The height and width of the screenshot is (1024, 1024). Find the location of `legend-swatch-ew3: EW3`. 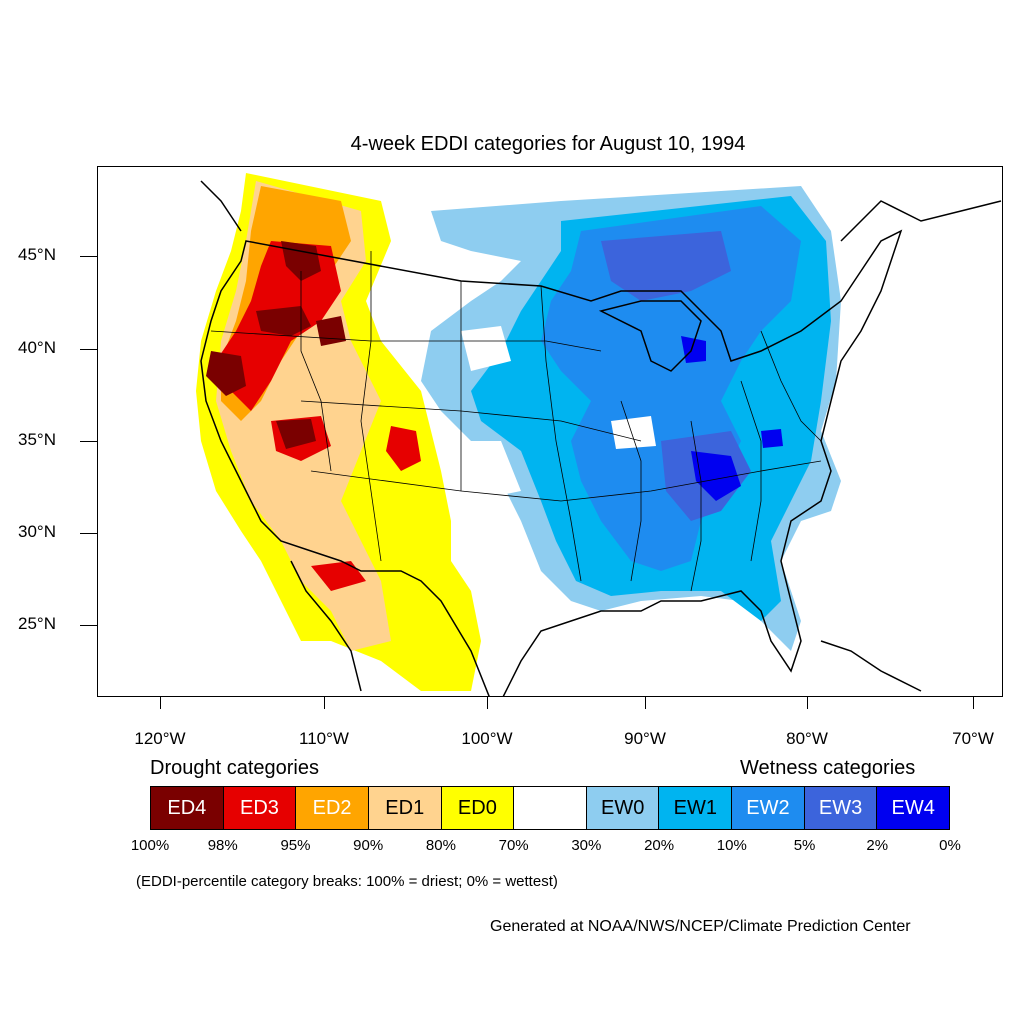

legend-swatch-ew3: EW3 is located at coordinates (841, 808).